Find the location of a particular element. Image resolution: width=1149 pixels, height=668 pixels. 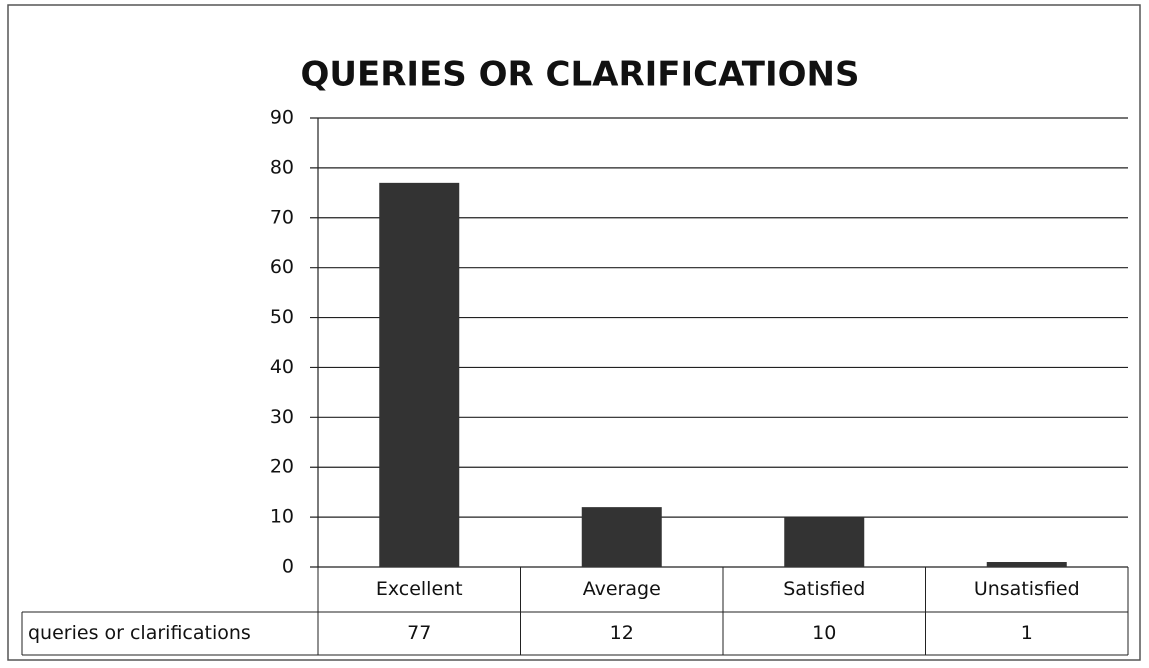

chart-title: QUERIES OR CLARIFICATIONS is located at coordinates (580, 75).